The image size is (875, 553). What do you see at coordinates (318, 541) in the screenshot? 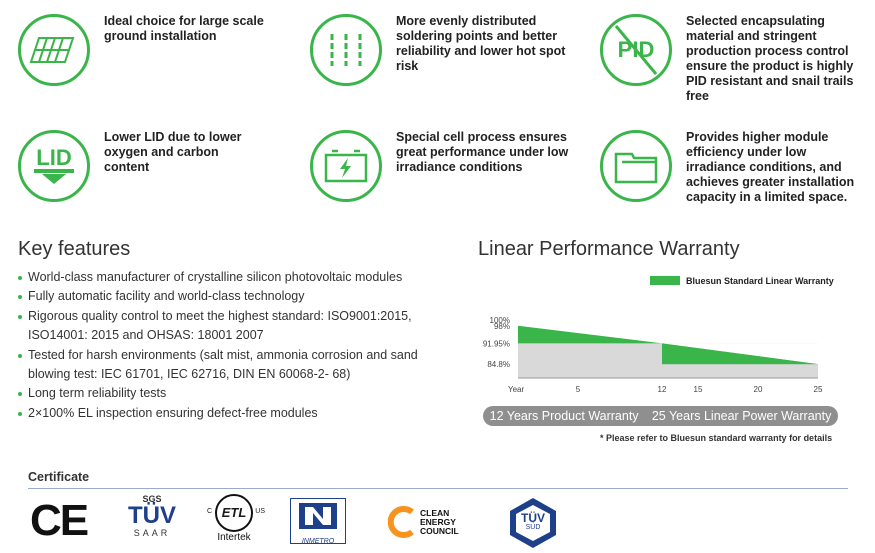
I see `inmetro-label: INMETRO` at bounding box center [318, 541].